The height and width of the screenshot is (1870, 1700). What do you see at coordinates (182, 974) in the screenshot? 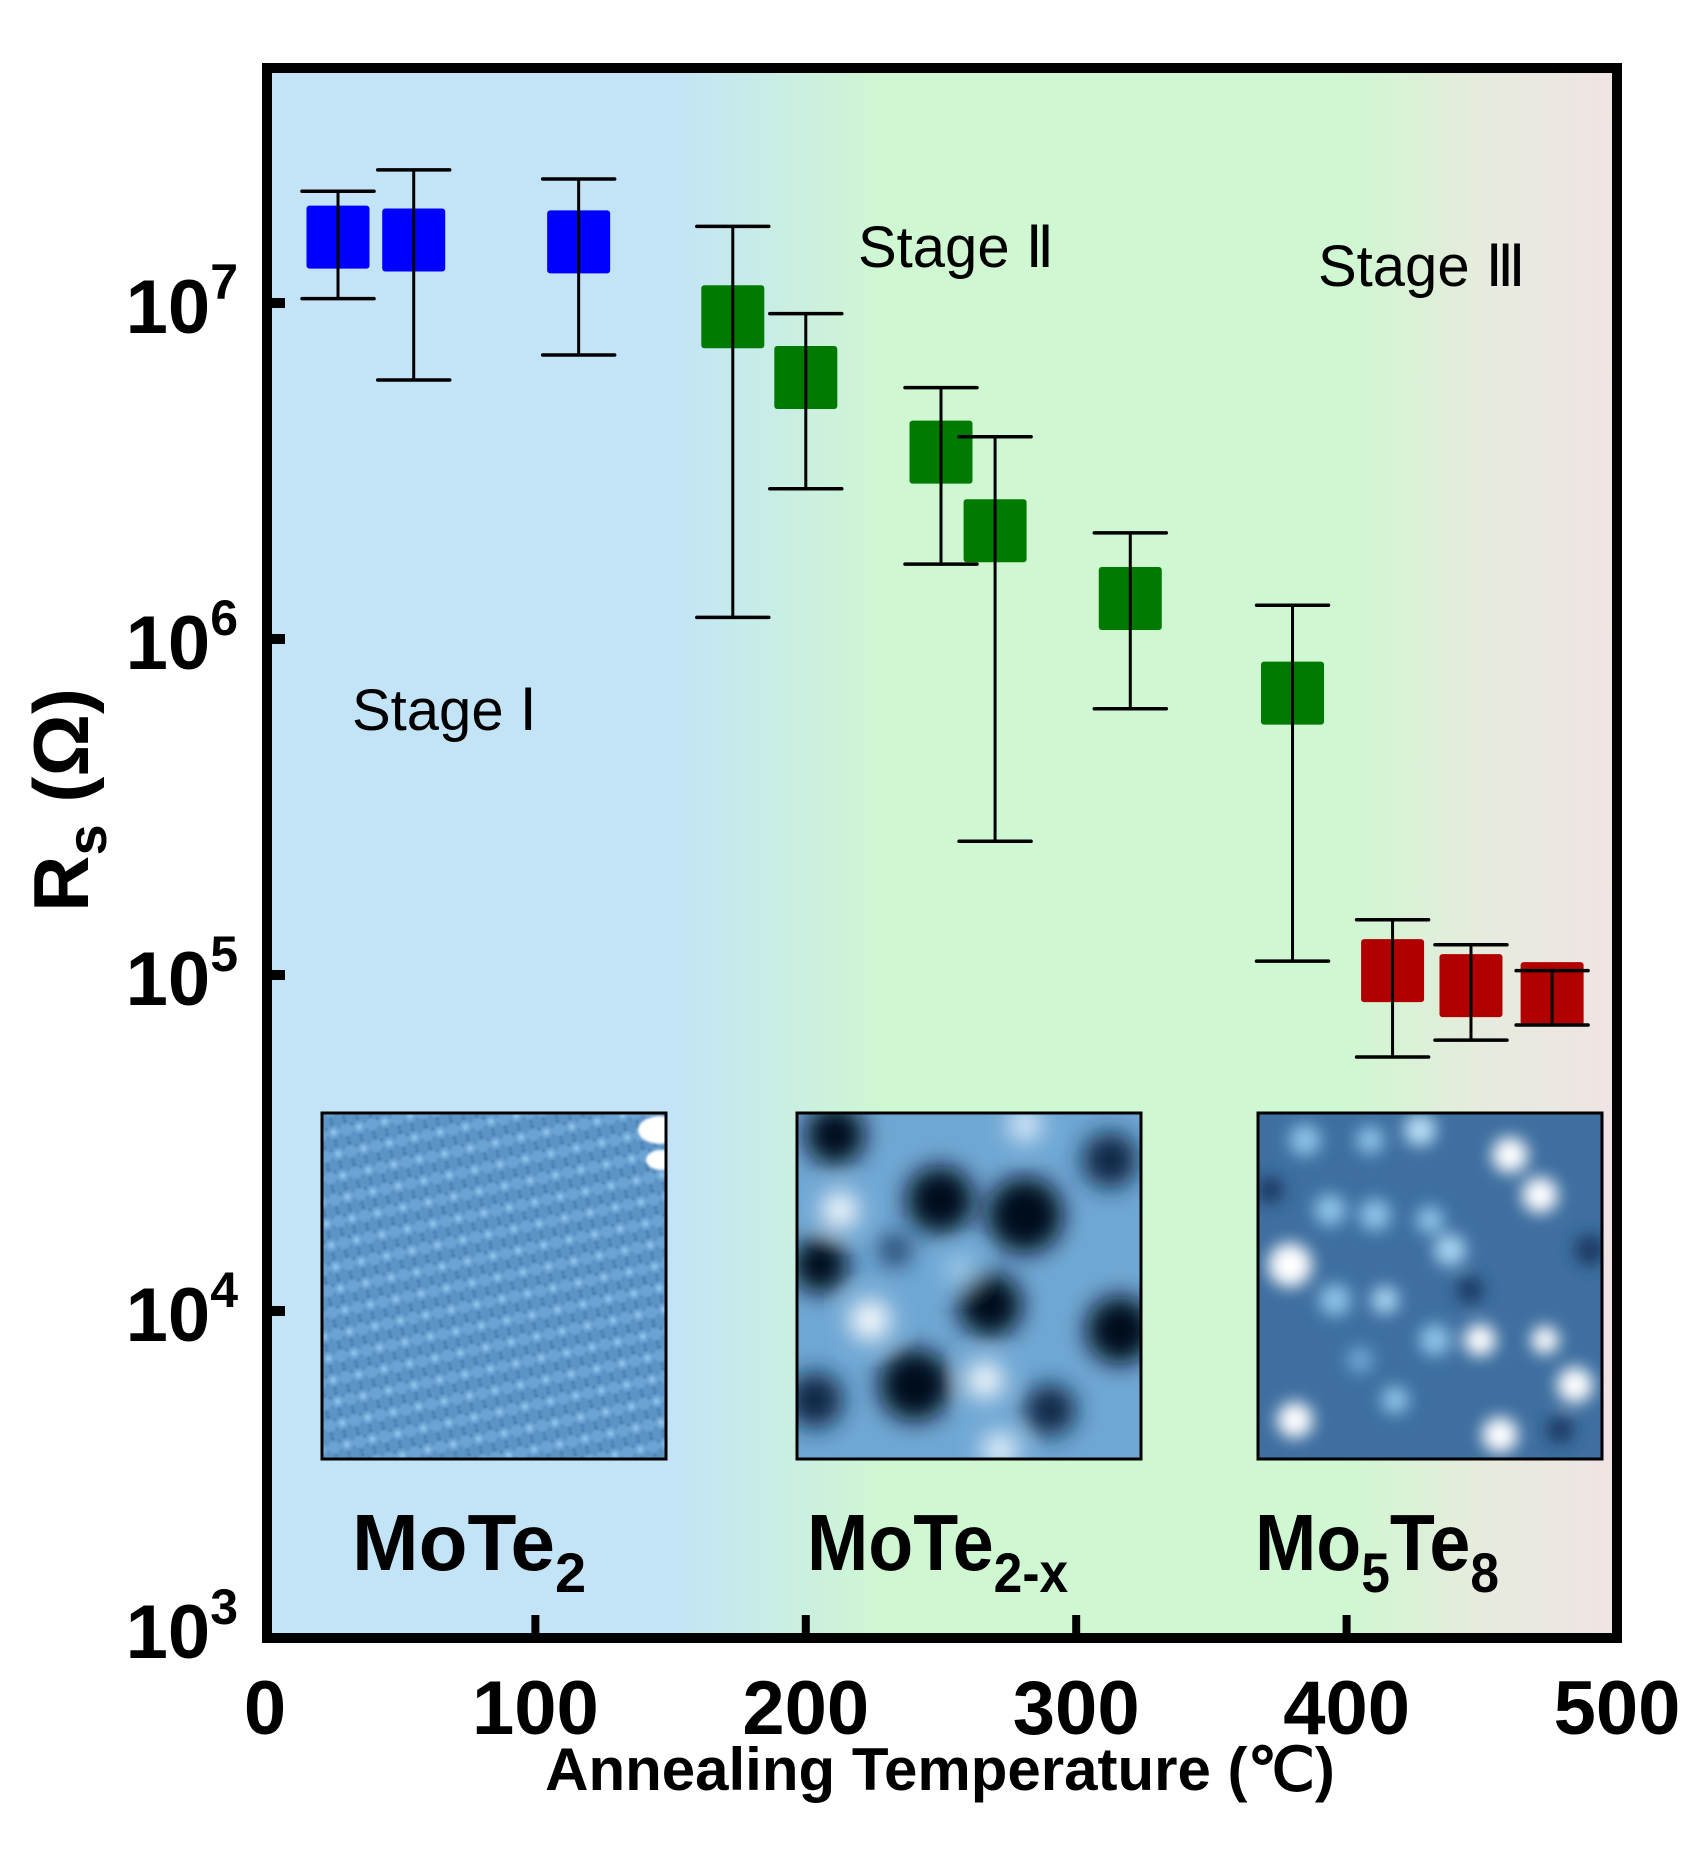
I see `y-tick-label: 10⁵` at bounding box center [182, 974].